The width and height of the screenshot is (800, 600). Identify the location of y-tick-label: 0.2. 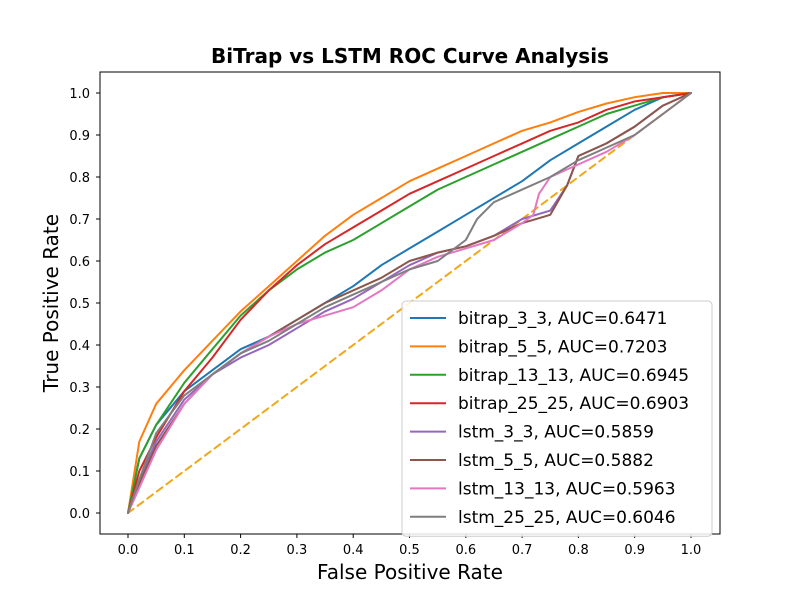
(79, 430).